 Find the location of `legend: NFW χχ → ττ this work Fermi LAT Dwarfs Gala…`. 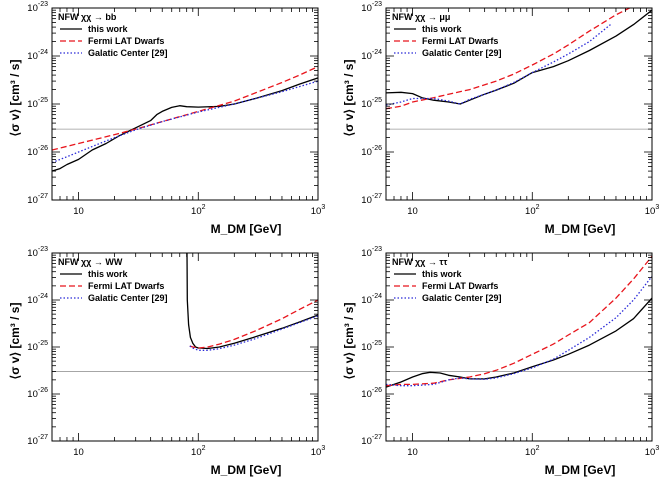

legend: NFW χχ → ττ this work Fermi LAT Dwarfs Gala… is located at coordinates (447, 280).